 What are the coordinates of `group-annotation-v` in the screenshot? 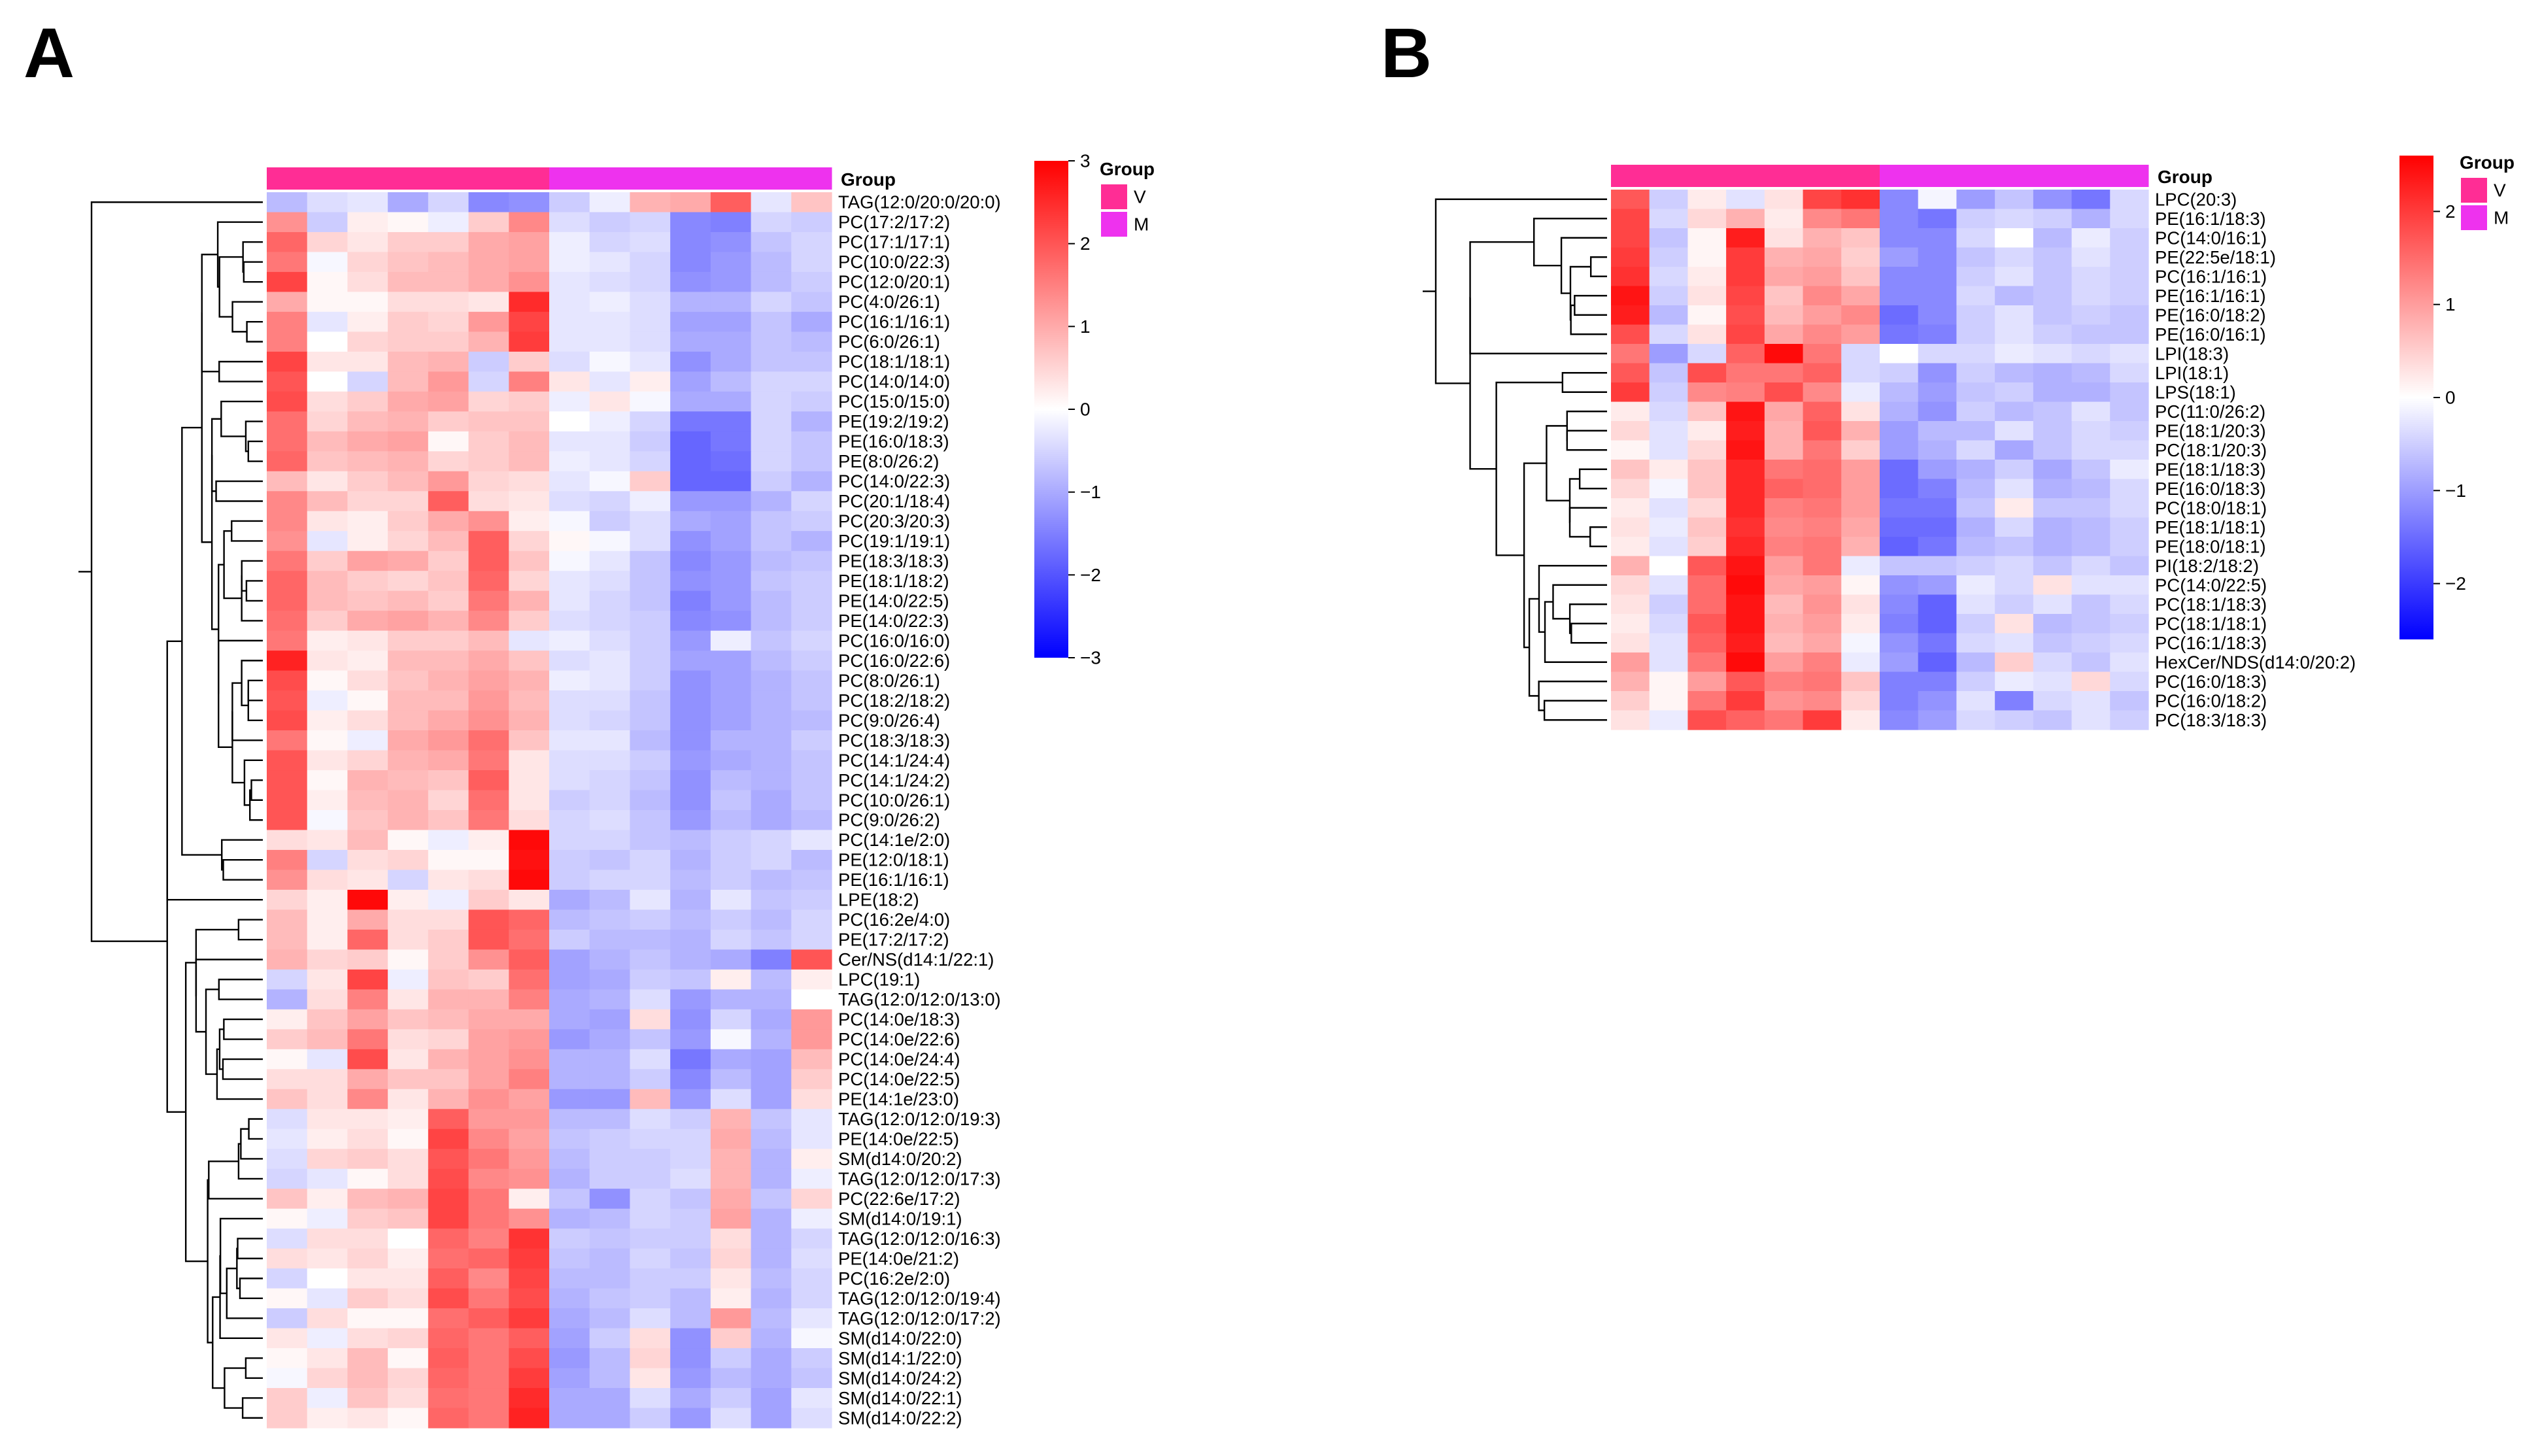 It's located at (1745, 176).